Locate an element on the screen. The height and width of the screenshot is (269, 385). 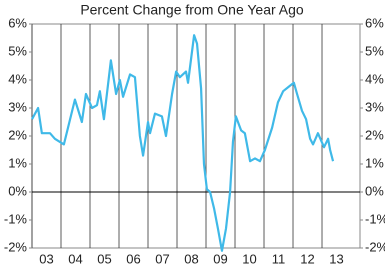
y-tick-label: 0% is located at coordinates (17, 190).